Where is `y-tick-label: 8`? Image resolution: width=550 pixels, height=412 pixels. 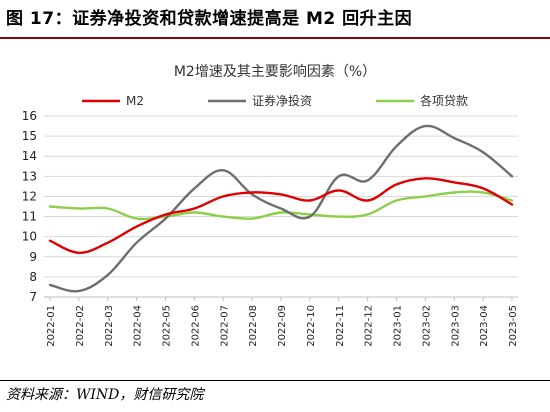 y-tick-label: 8 is located at coordinates (33, 277).